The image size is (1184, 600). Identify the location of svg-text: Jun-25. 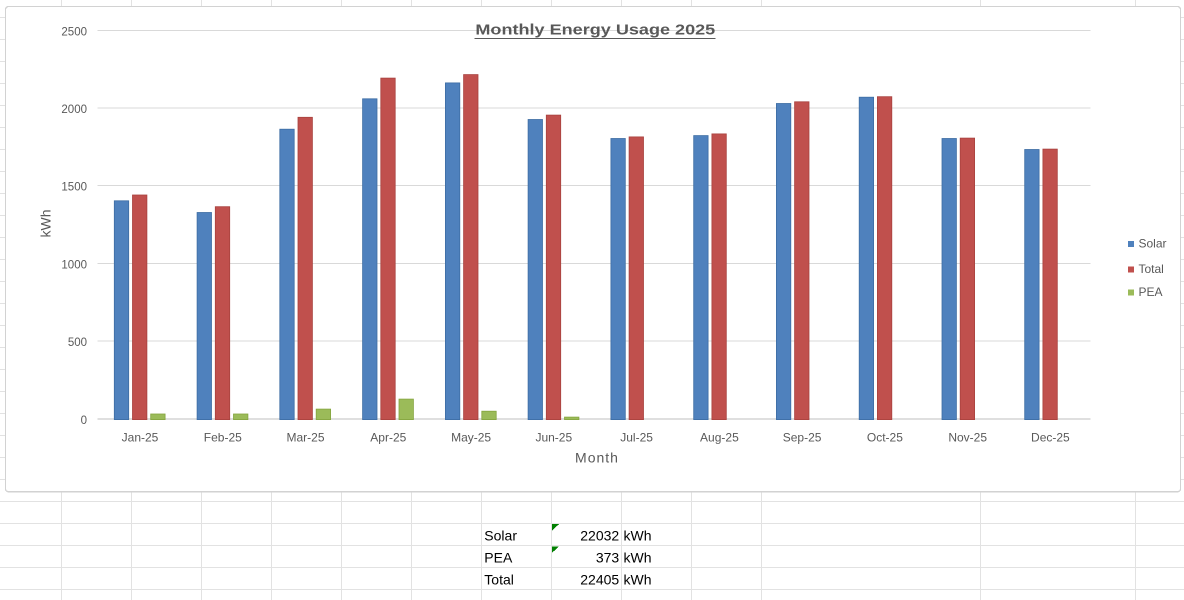
(553, 438).